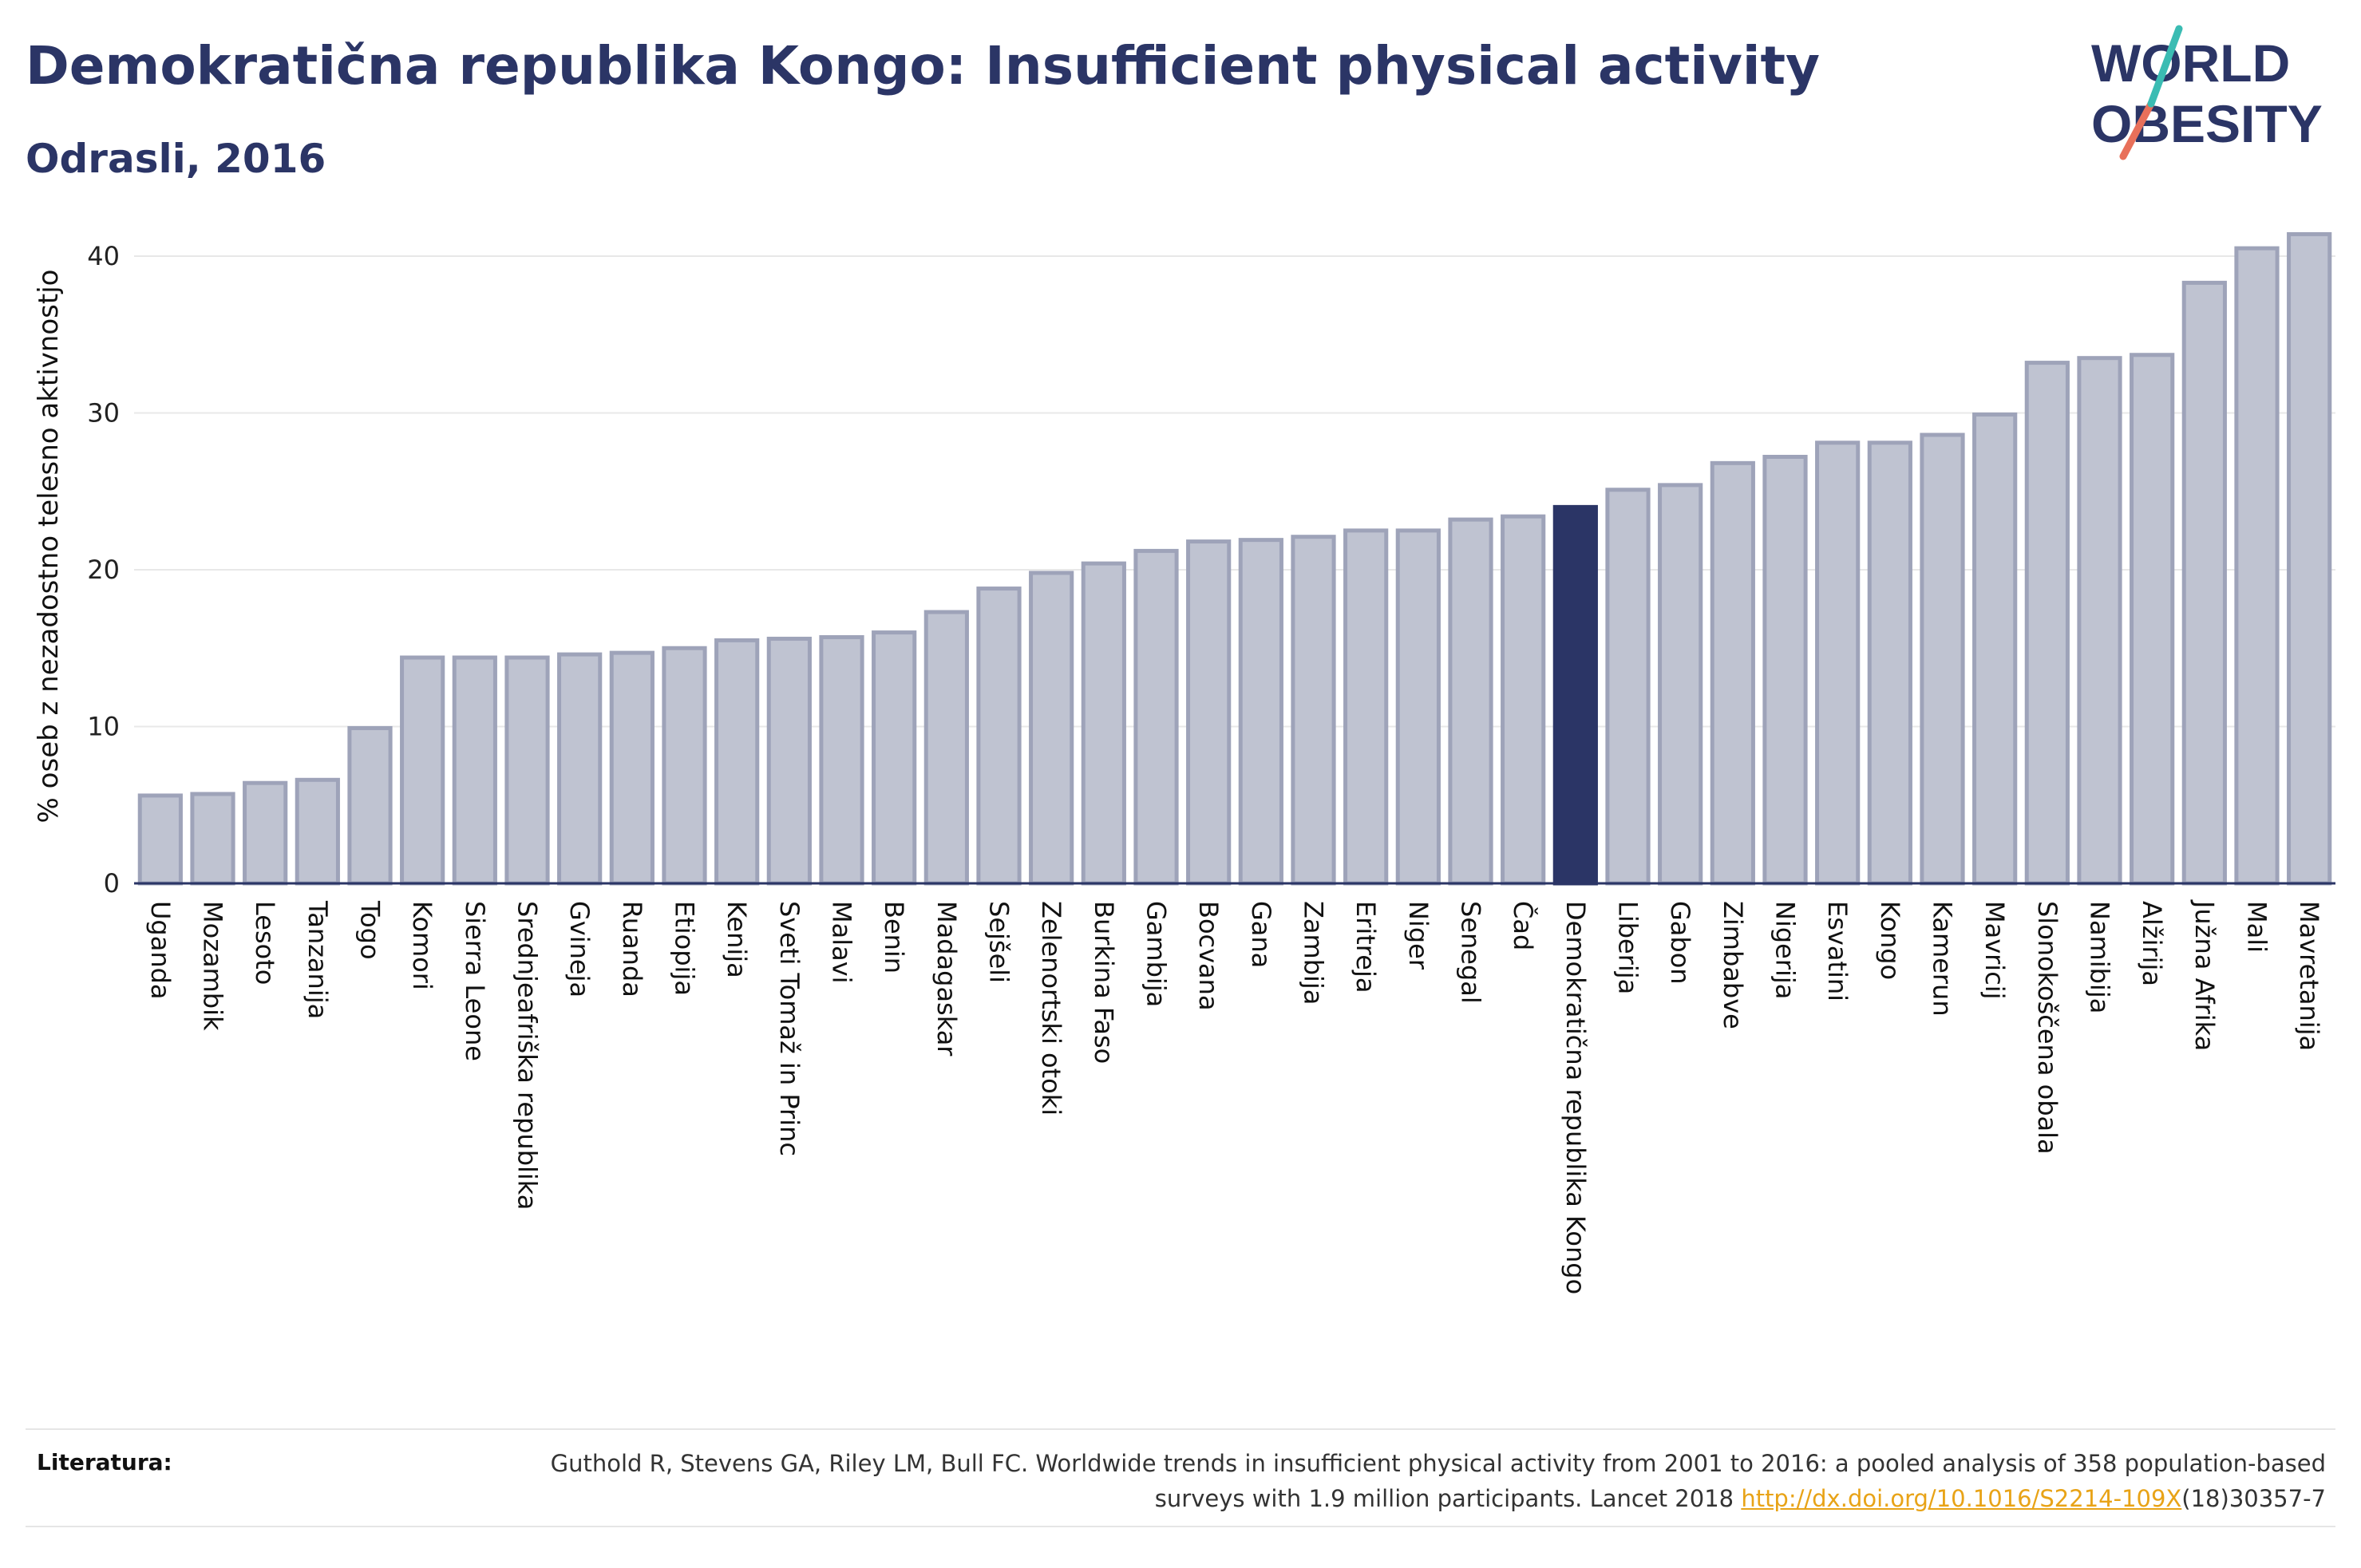 The width and height of the screenshot is (2361, 1568). What do you see at coordinates (1471, 952) in the screenshot?
I see `x-tick-label: Senegal` at bounding box center [1471, 952].